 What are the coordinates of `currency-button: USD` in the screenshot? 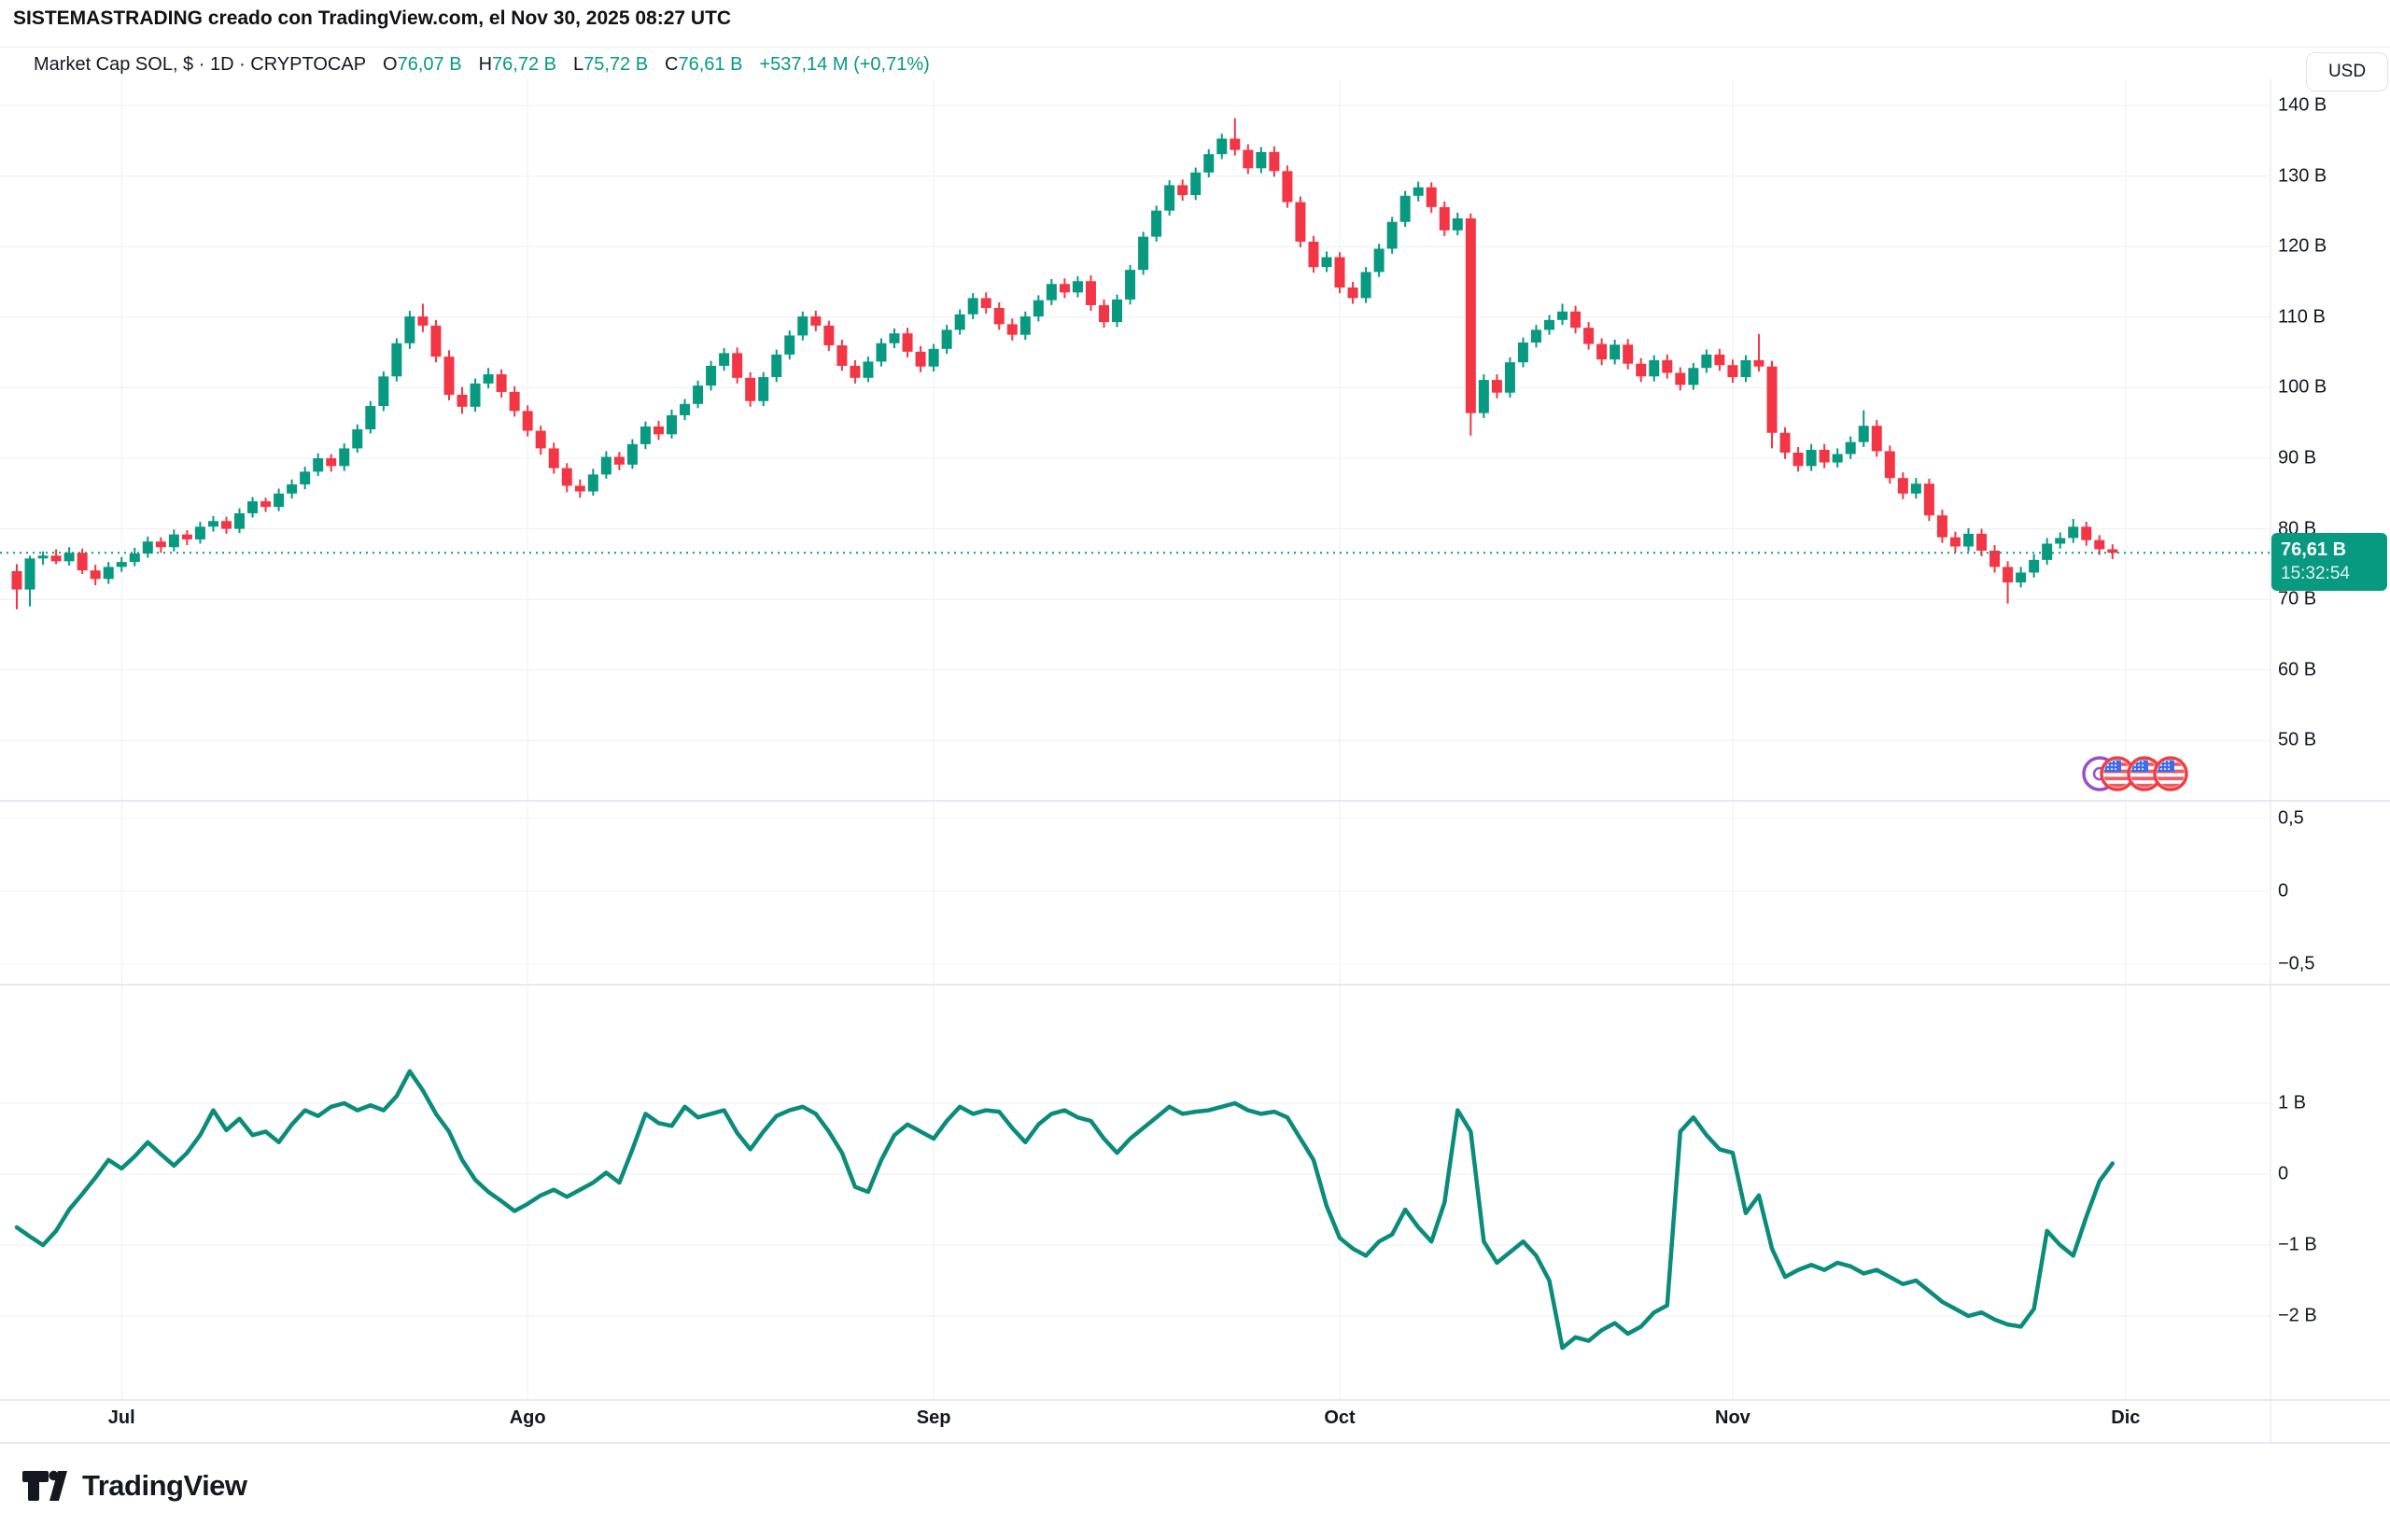 It's located at (2347, 71).